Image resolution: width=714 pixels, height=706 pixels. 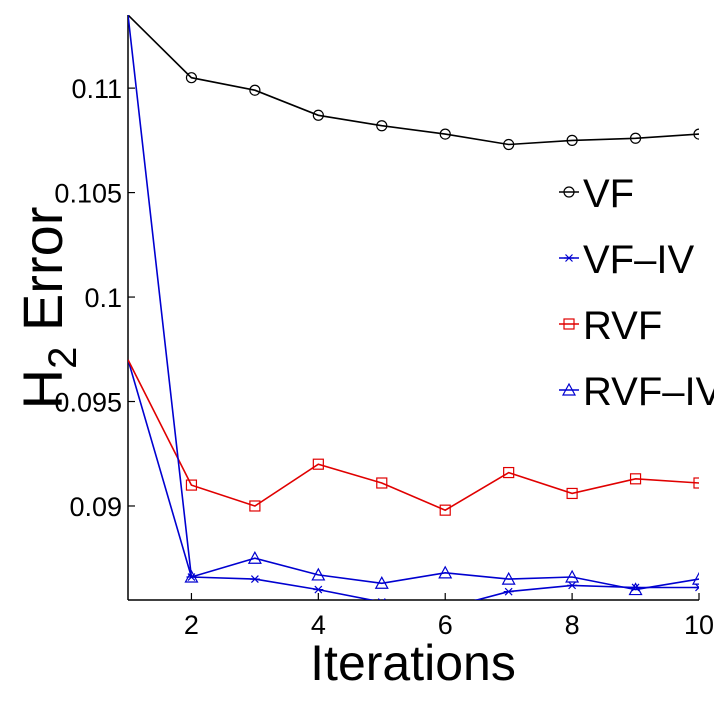 I want to click on y-tick-label: 0.105, so click(x=88, y=194).